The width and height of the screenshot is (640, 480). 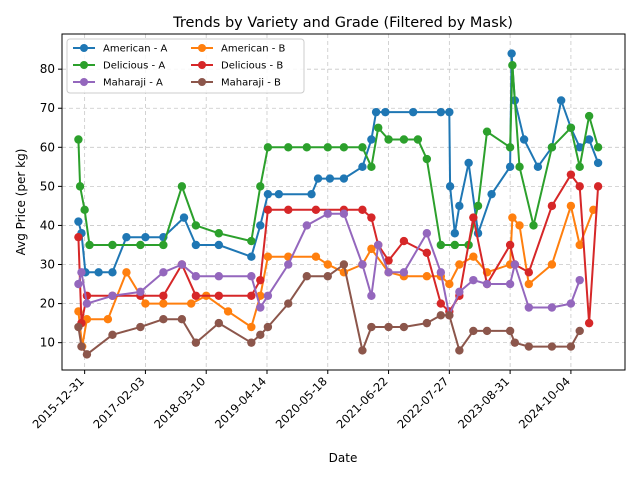 I want to click on x-tick-label: 2023-08-31, so click(x=483, y=402).